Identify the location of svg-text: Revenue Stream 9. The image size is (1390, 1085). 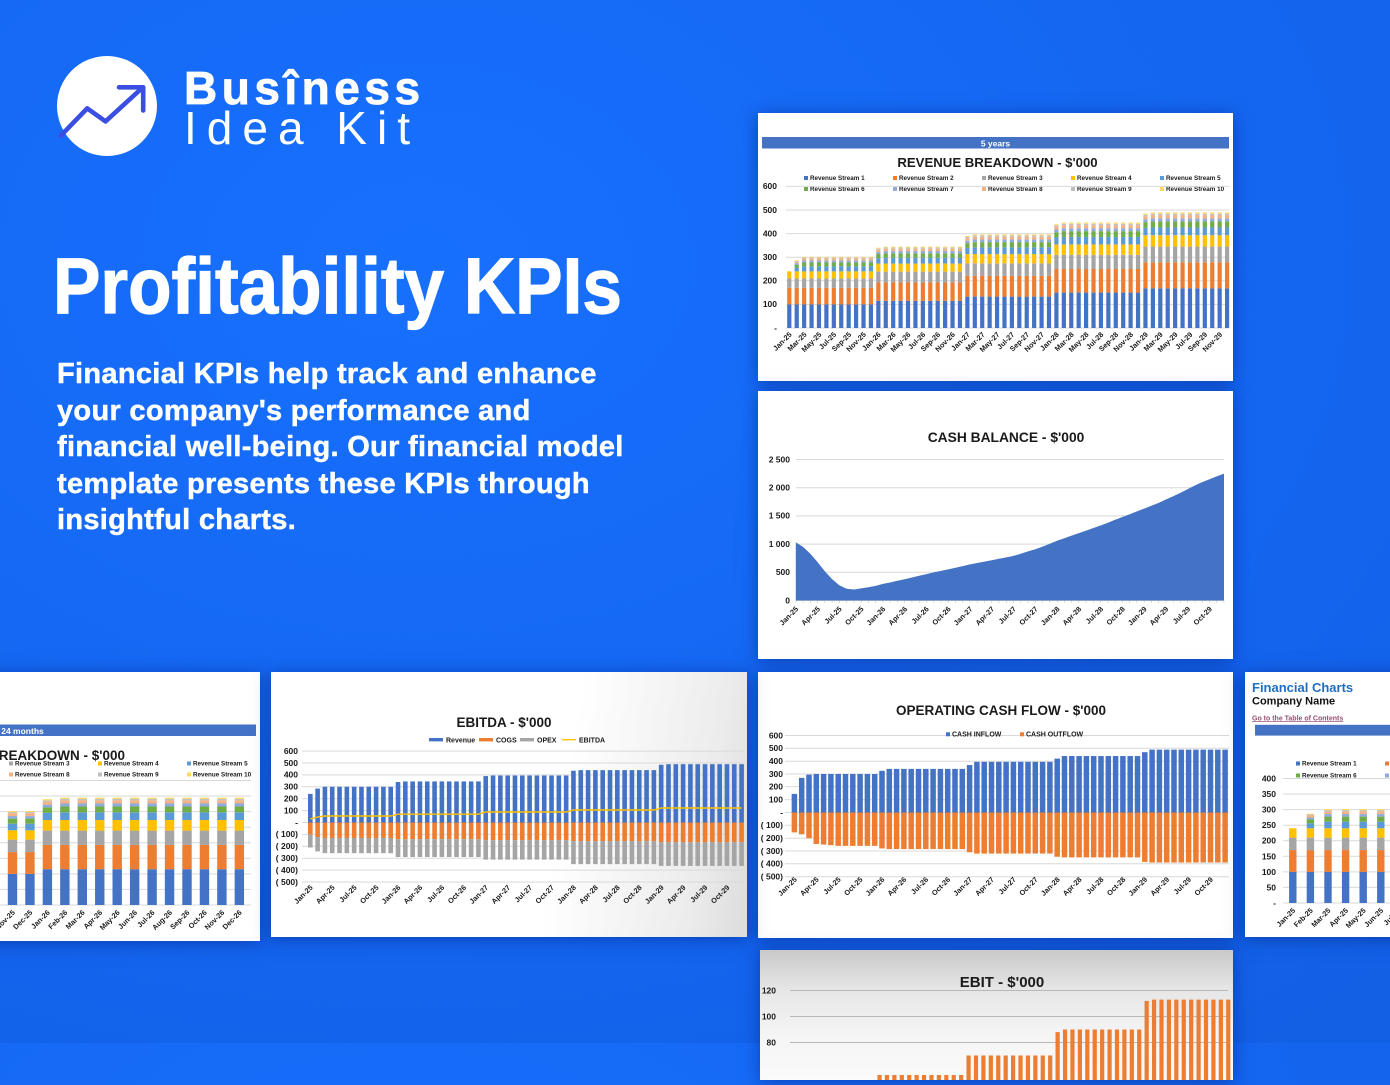
(131, 775).